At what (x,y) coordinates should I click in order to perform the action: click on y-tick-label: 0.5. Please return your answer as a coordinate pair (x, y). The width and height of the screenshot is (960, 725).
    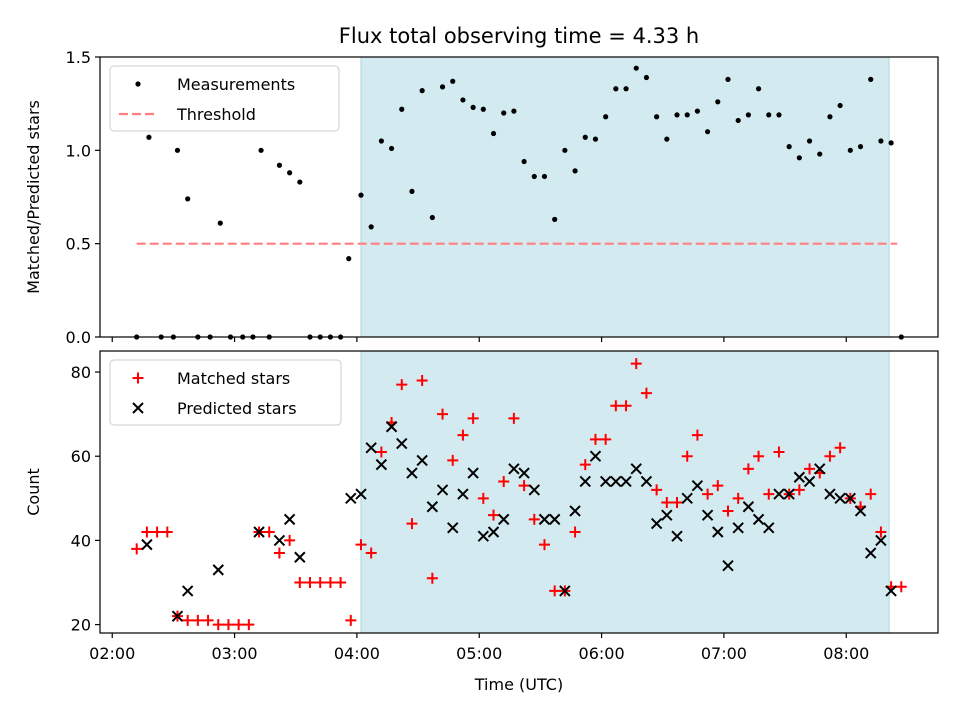
    Looking at the image, I should click on (78, 244).